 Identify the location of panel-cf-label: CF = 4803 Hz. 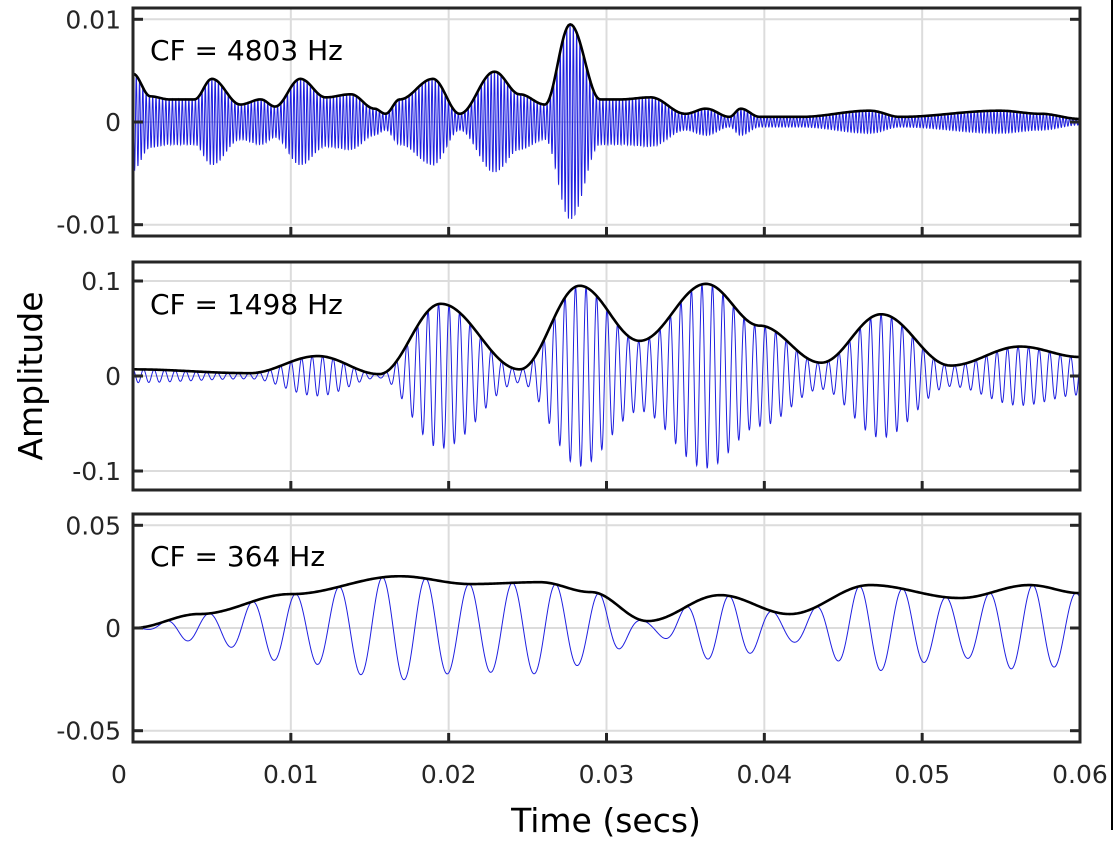
(246, 50).